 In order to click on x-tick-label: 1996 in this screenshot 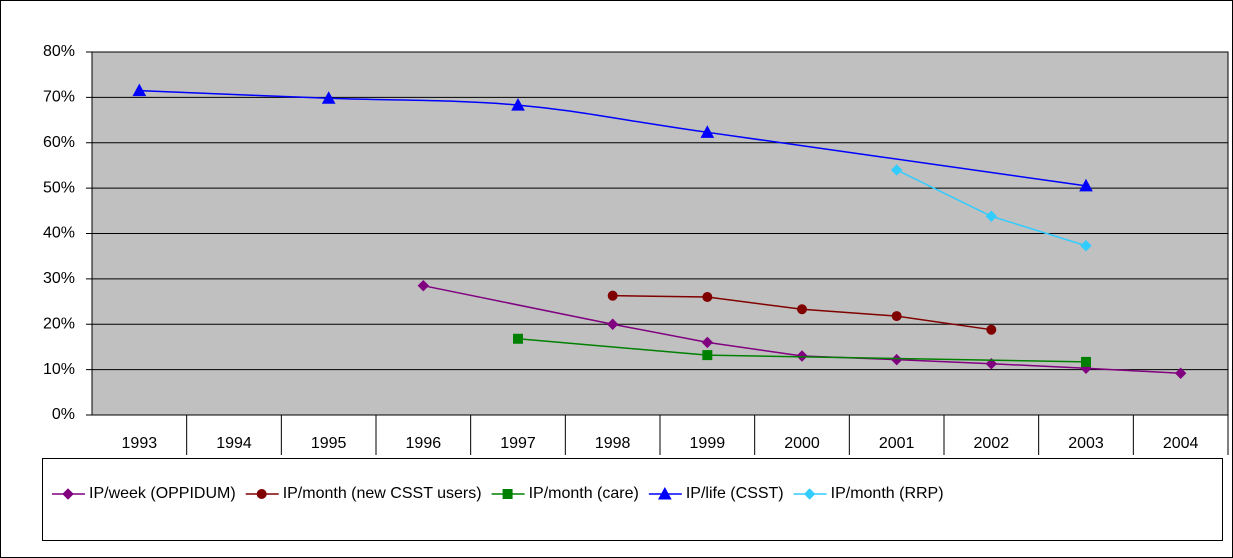, I will do `click(424, 443)`.